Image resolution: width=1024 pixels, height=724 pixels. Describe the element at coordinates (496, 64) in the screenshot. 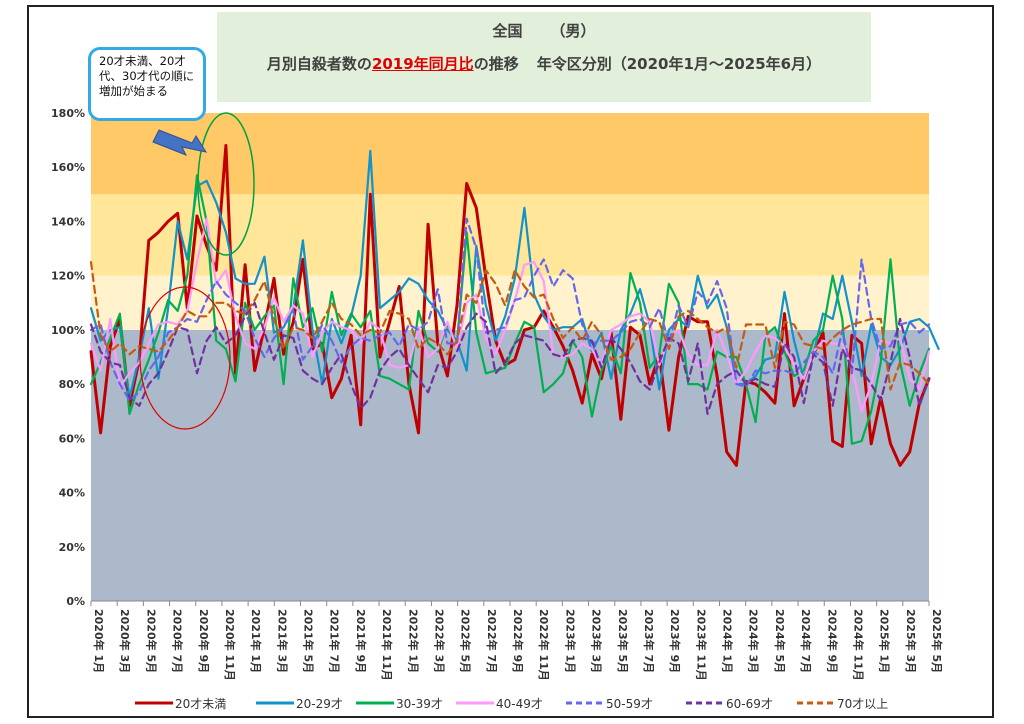

I see `title-middle: の推移` at that location.